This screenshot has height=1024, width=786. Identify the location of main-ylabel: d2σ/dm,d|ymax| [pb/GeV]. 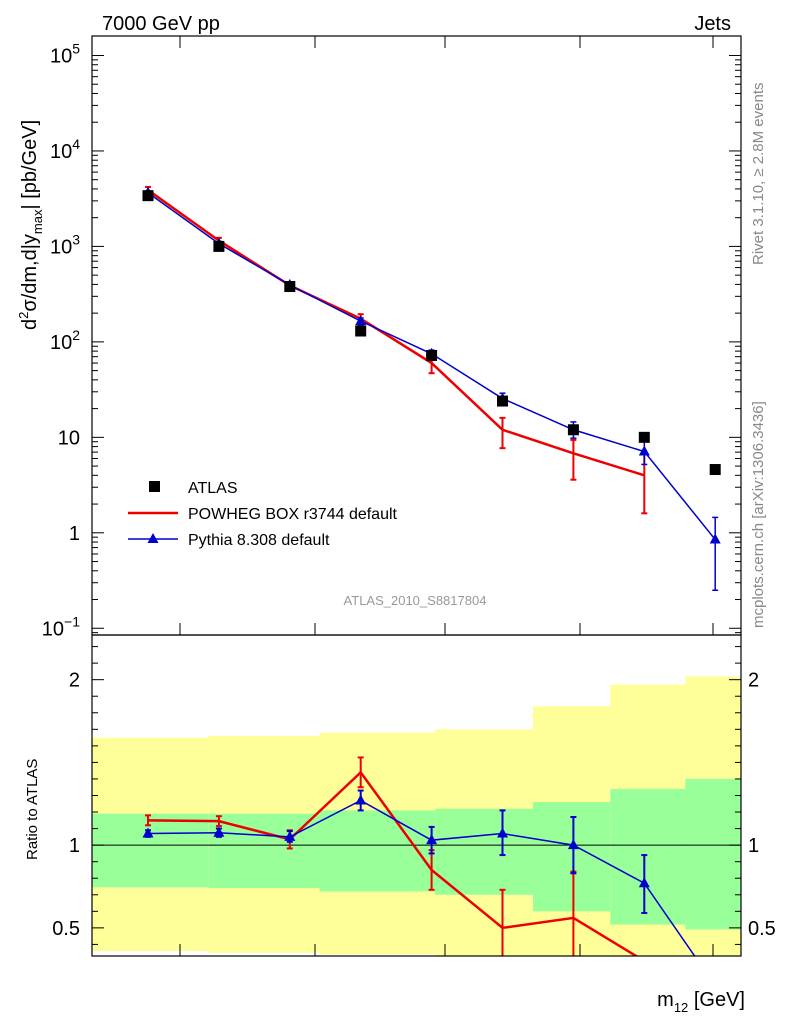
(30, 225).